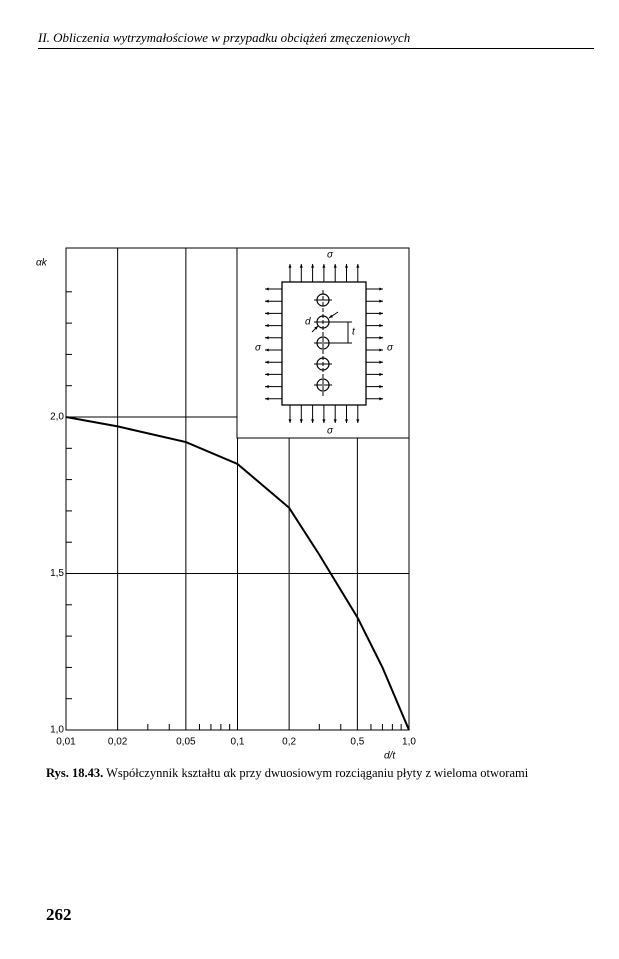 The image size is (619, 959). What do you see at coordinates (57, 730) in the screenshot?
I see `y-tick-label: 1,0` at bounding box center [57, 730].